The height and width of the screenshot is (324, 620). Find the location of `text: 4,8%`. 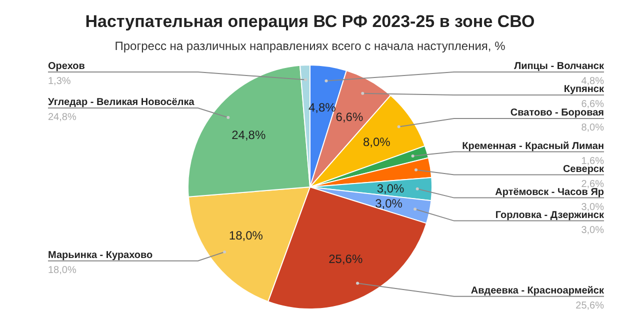

text: 4,8% is located at coordinates (592, 81).